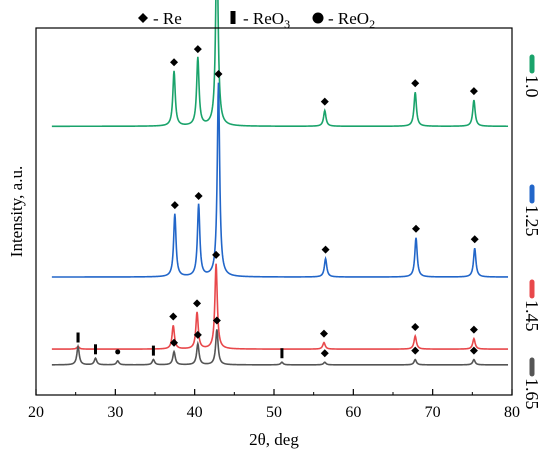 This screenshot has height=455, width=550. I want to click on legend-label: 1.0, so click(532, 86).